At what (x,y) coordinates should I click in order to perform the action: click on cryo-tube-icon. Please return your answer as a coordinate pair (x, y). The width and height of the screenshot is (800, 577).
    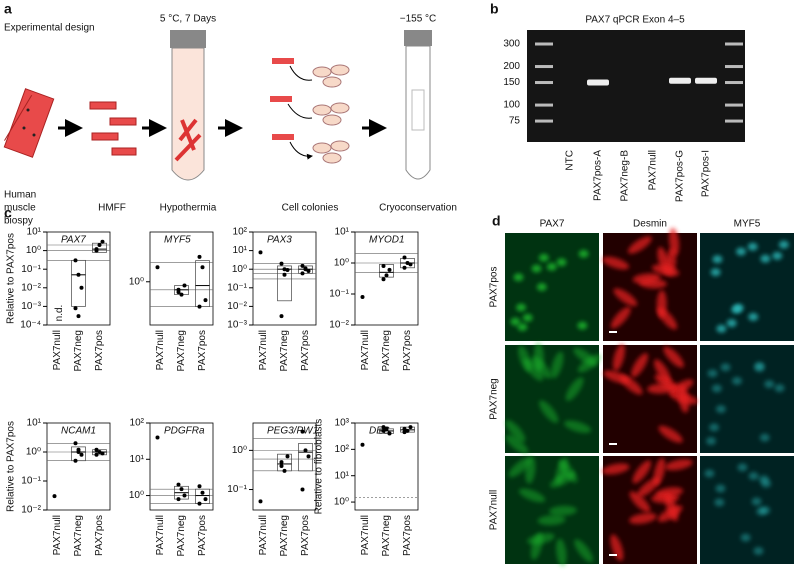
    Looking at the image, I should click on (418, 105).